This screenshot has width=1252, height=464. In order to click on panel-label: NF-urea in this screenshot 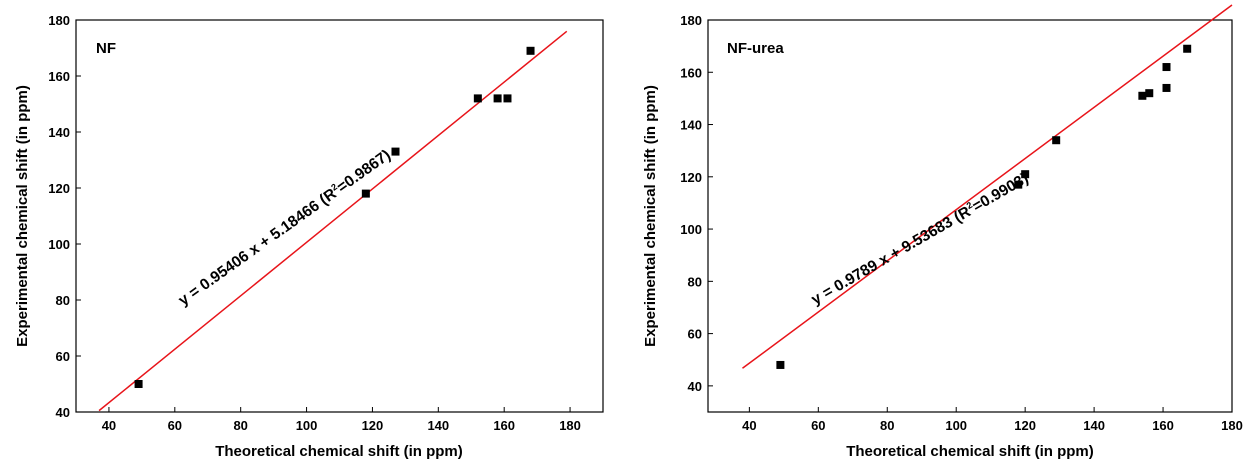, I will do `click(755, 48)`.